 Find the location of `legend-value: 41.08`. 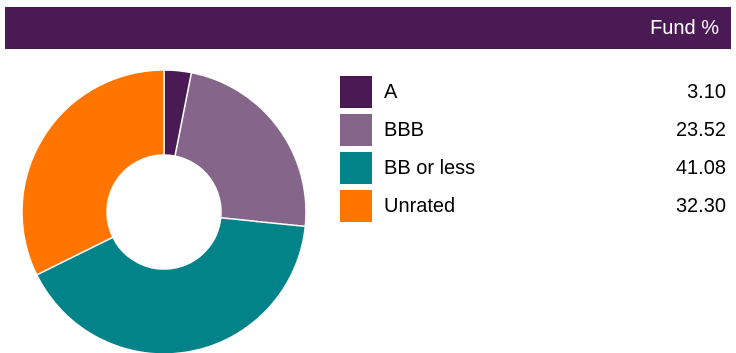

legend-value: 41.08 is located at coordinates (700, 168).